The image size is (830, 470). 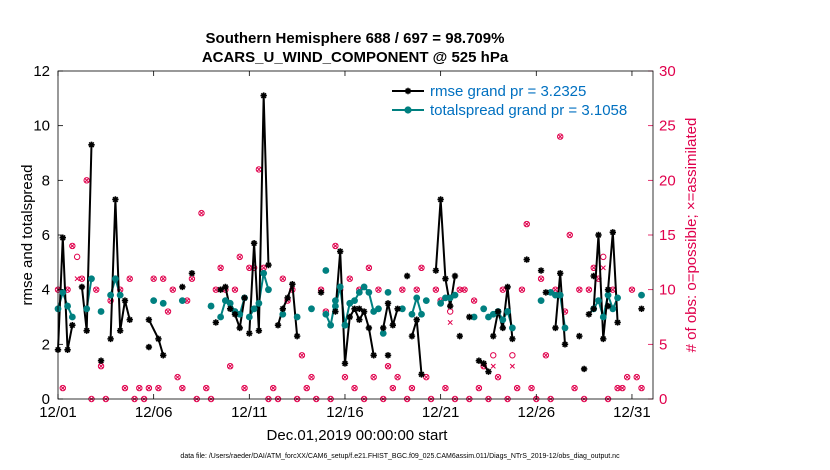 I want to click on x-tick-label: 12/01, so click(x=58, y=412).